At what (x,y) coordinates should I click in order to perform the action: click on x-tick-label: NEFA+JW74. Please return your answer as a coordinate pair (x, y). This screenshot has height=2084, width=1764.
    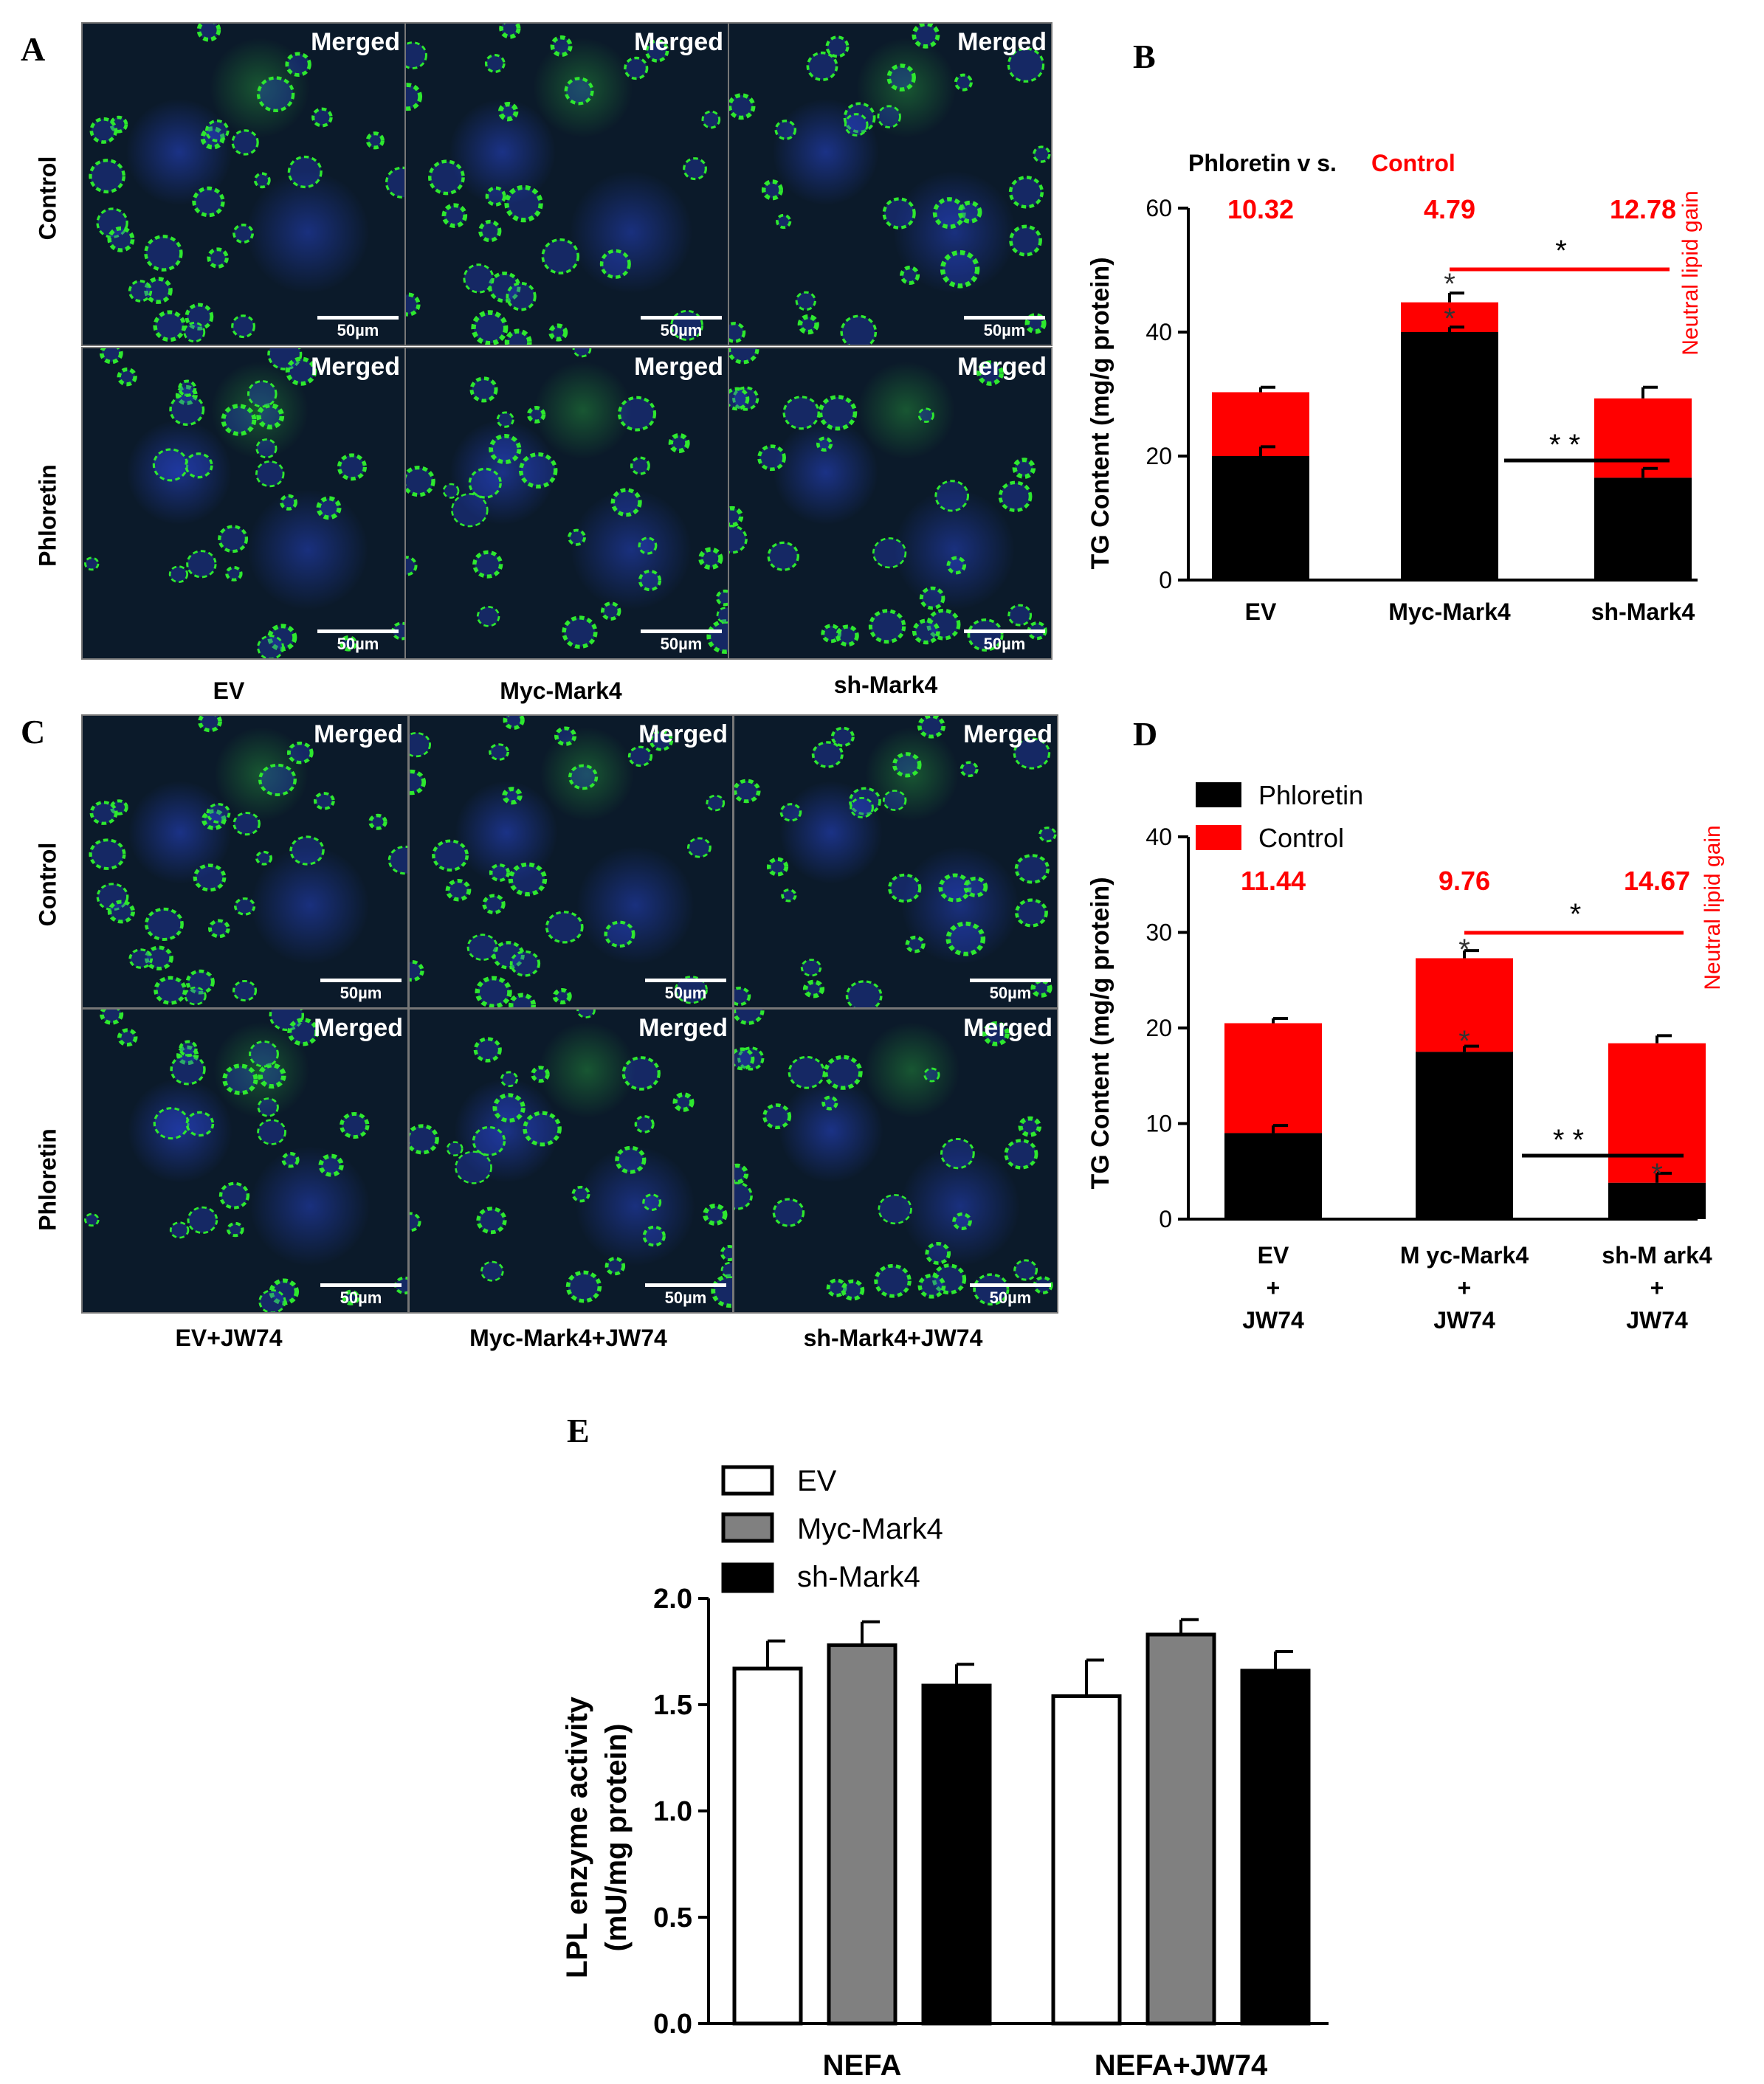
    Looking at the image, I should click on (1181, 2065).